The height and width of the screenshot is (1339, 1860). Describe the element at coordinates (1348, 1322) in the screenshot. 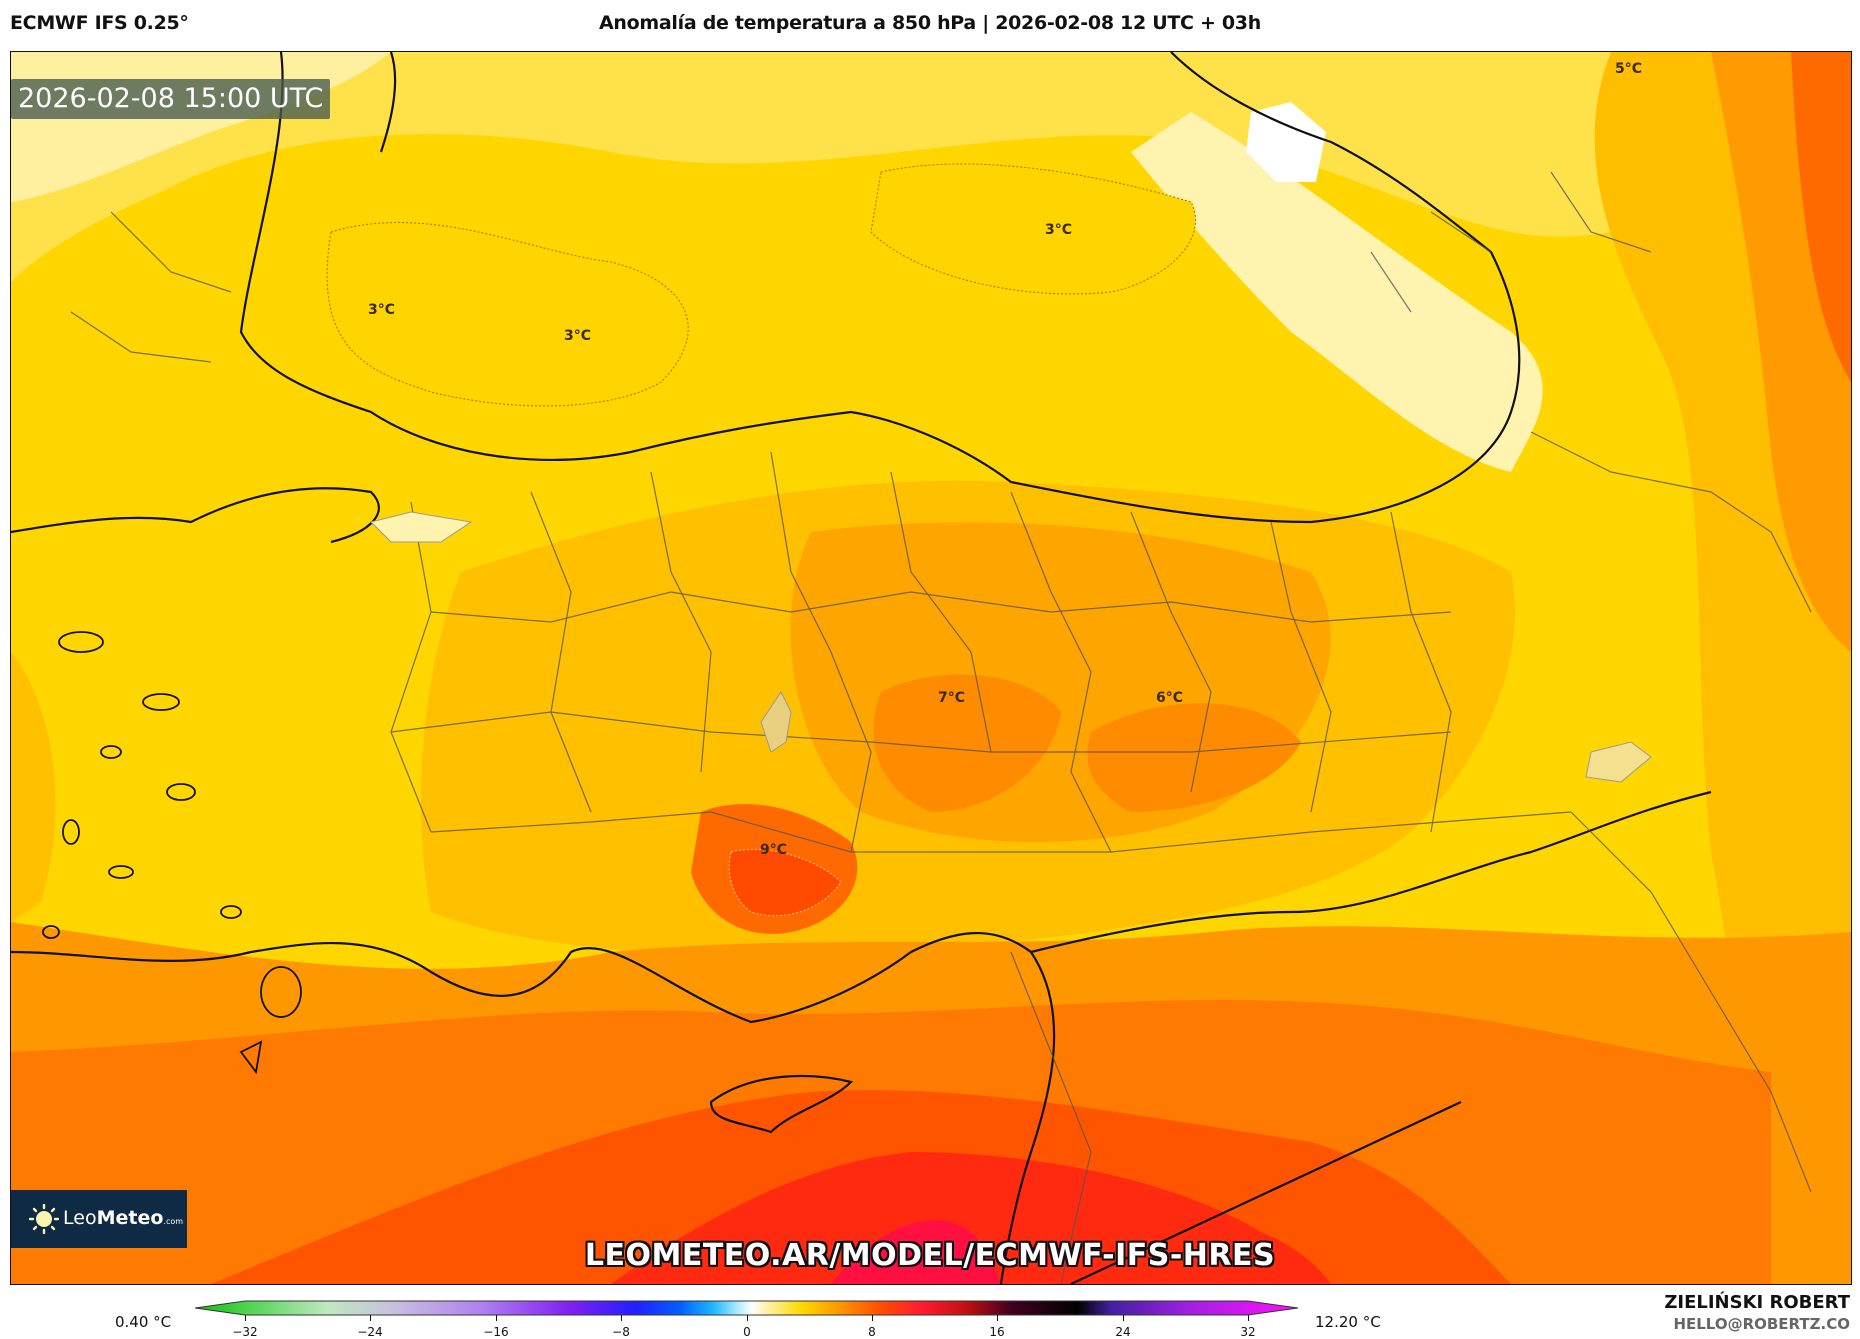

I see `colorbar-max-label: 12.20 °C` at that location.